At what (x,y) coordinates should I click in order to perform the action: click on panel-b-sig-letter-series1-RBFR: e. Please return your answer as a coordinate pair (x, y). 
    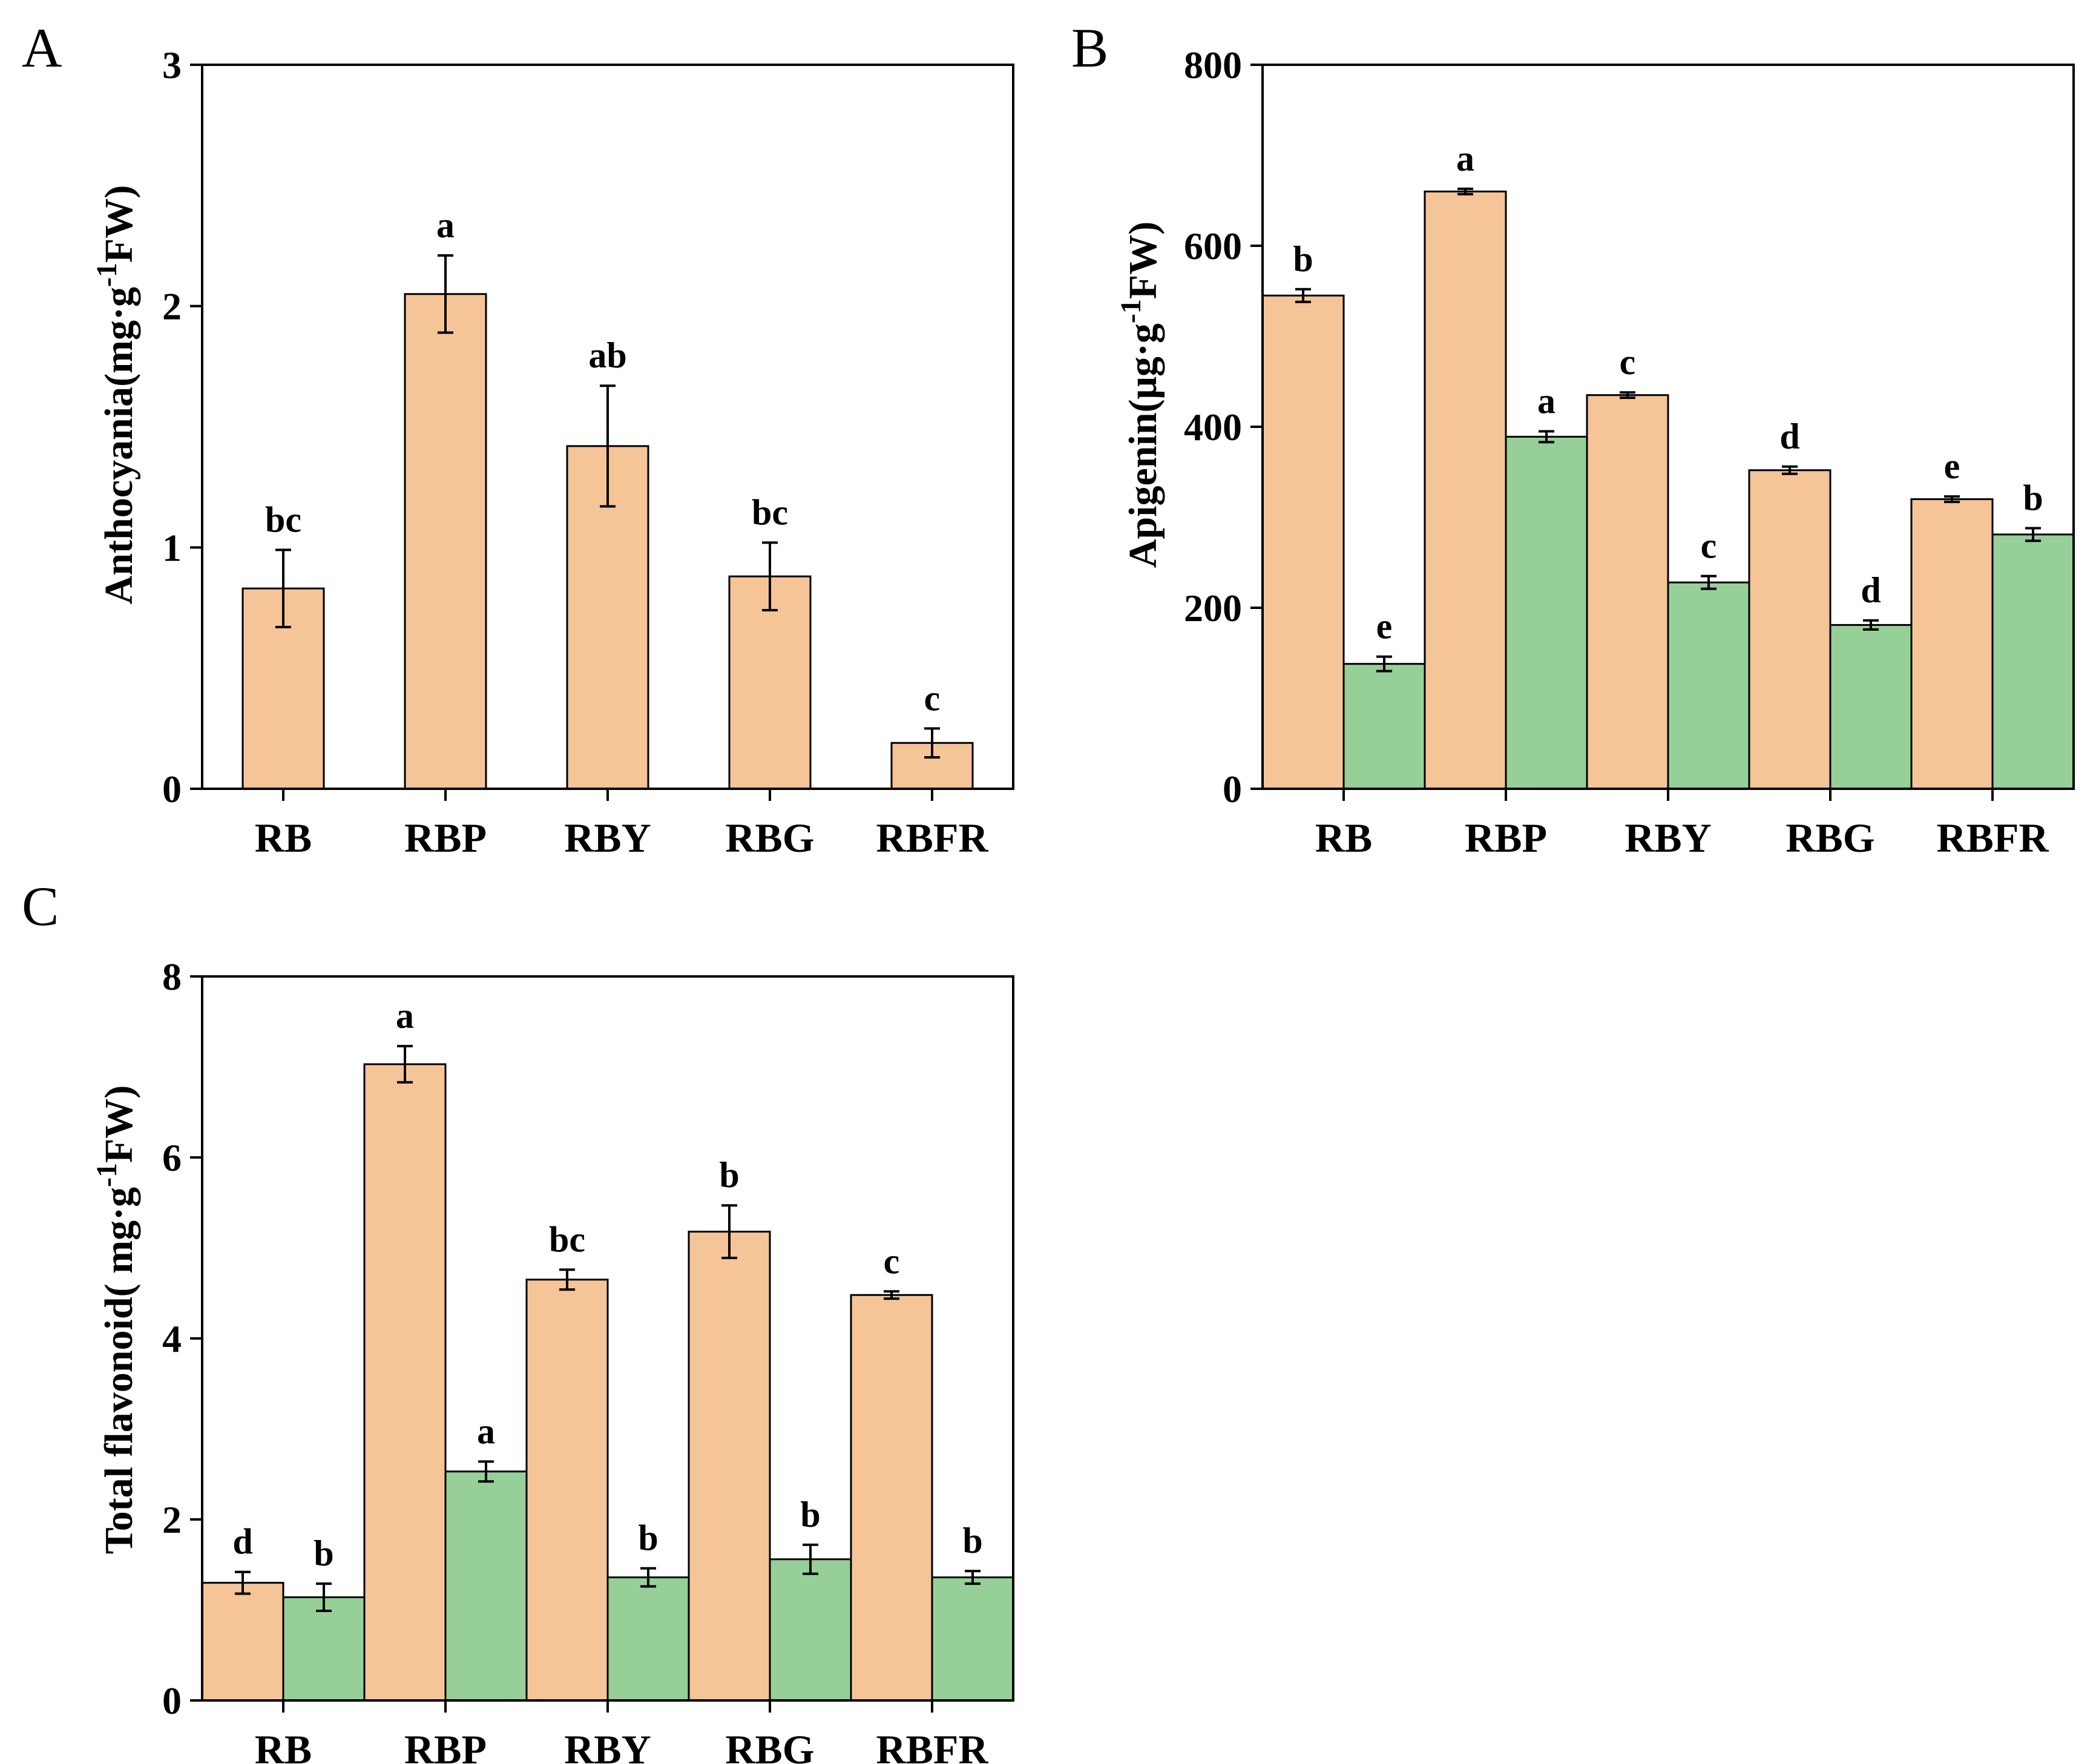
    Looking at the image, I should click on (1952, 466).